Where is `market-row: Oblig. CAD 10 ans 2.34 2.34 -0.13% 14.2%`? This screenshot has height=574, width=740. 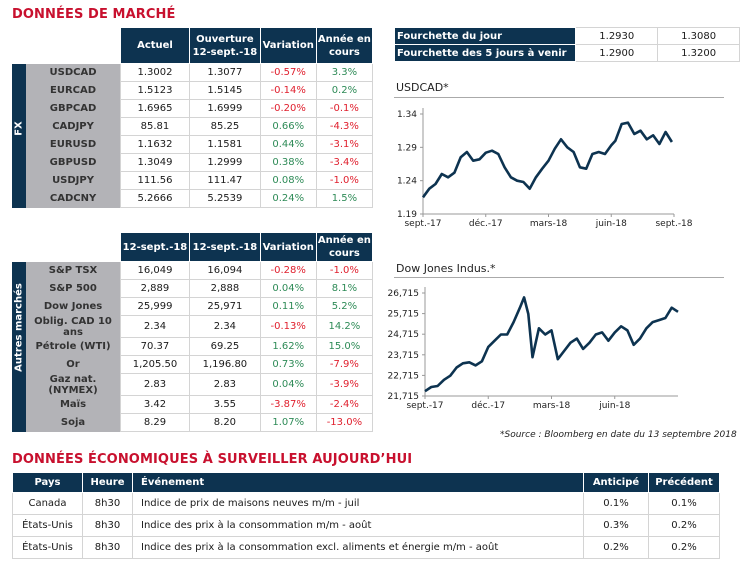
market-row: Oblig. CAD 10 ans 2.34 2.34 -0.13% 14.2% is located at coordinates (193, 326).